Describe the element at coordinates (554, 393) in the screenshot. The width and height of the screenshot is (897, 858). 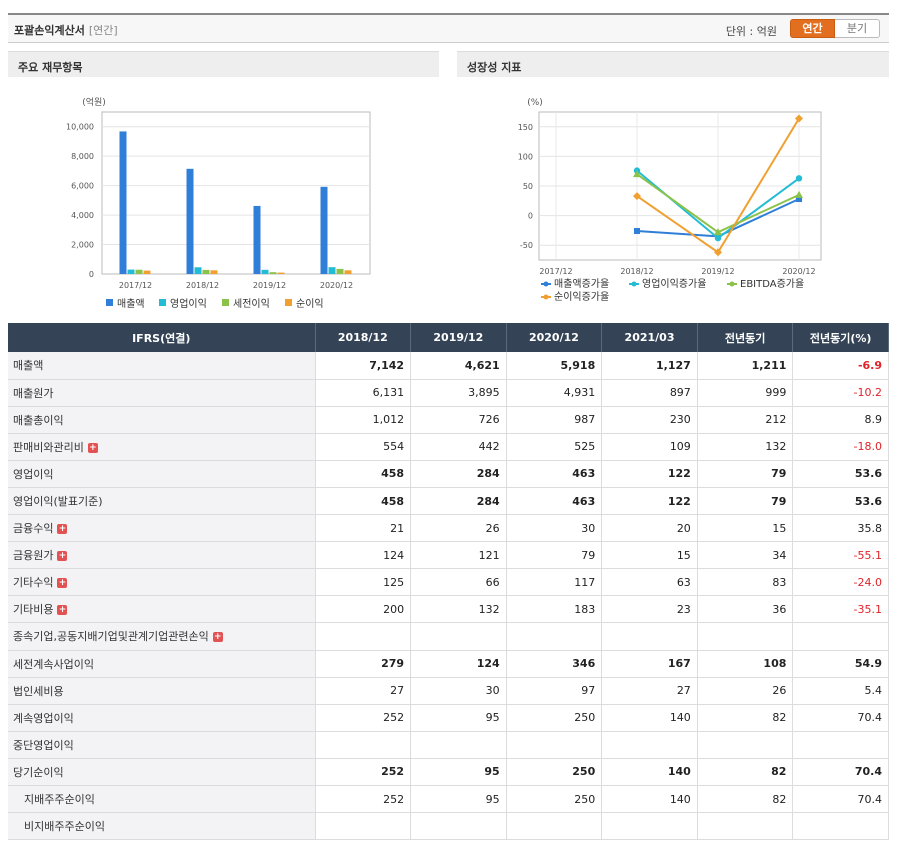
I see `table-cell: 4,931` at that location.